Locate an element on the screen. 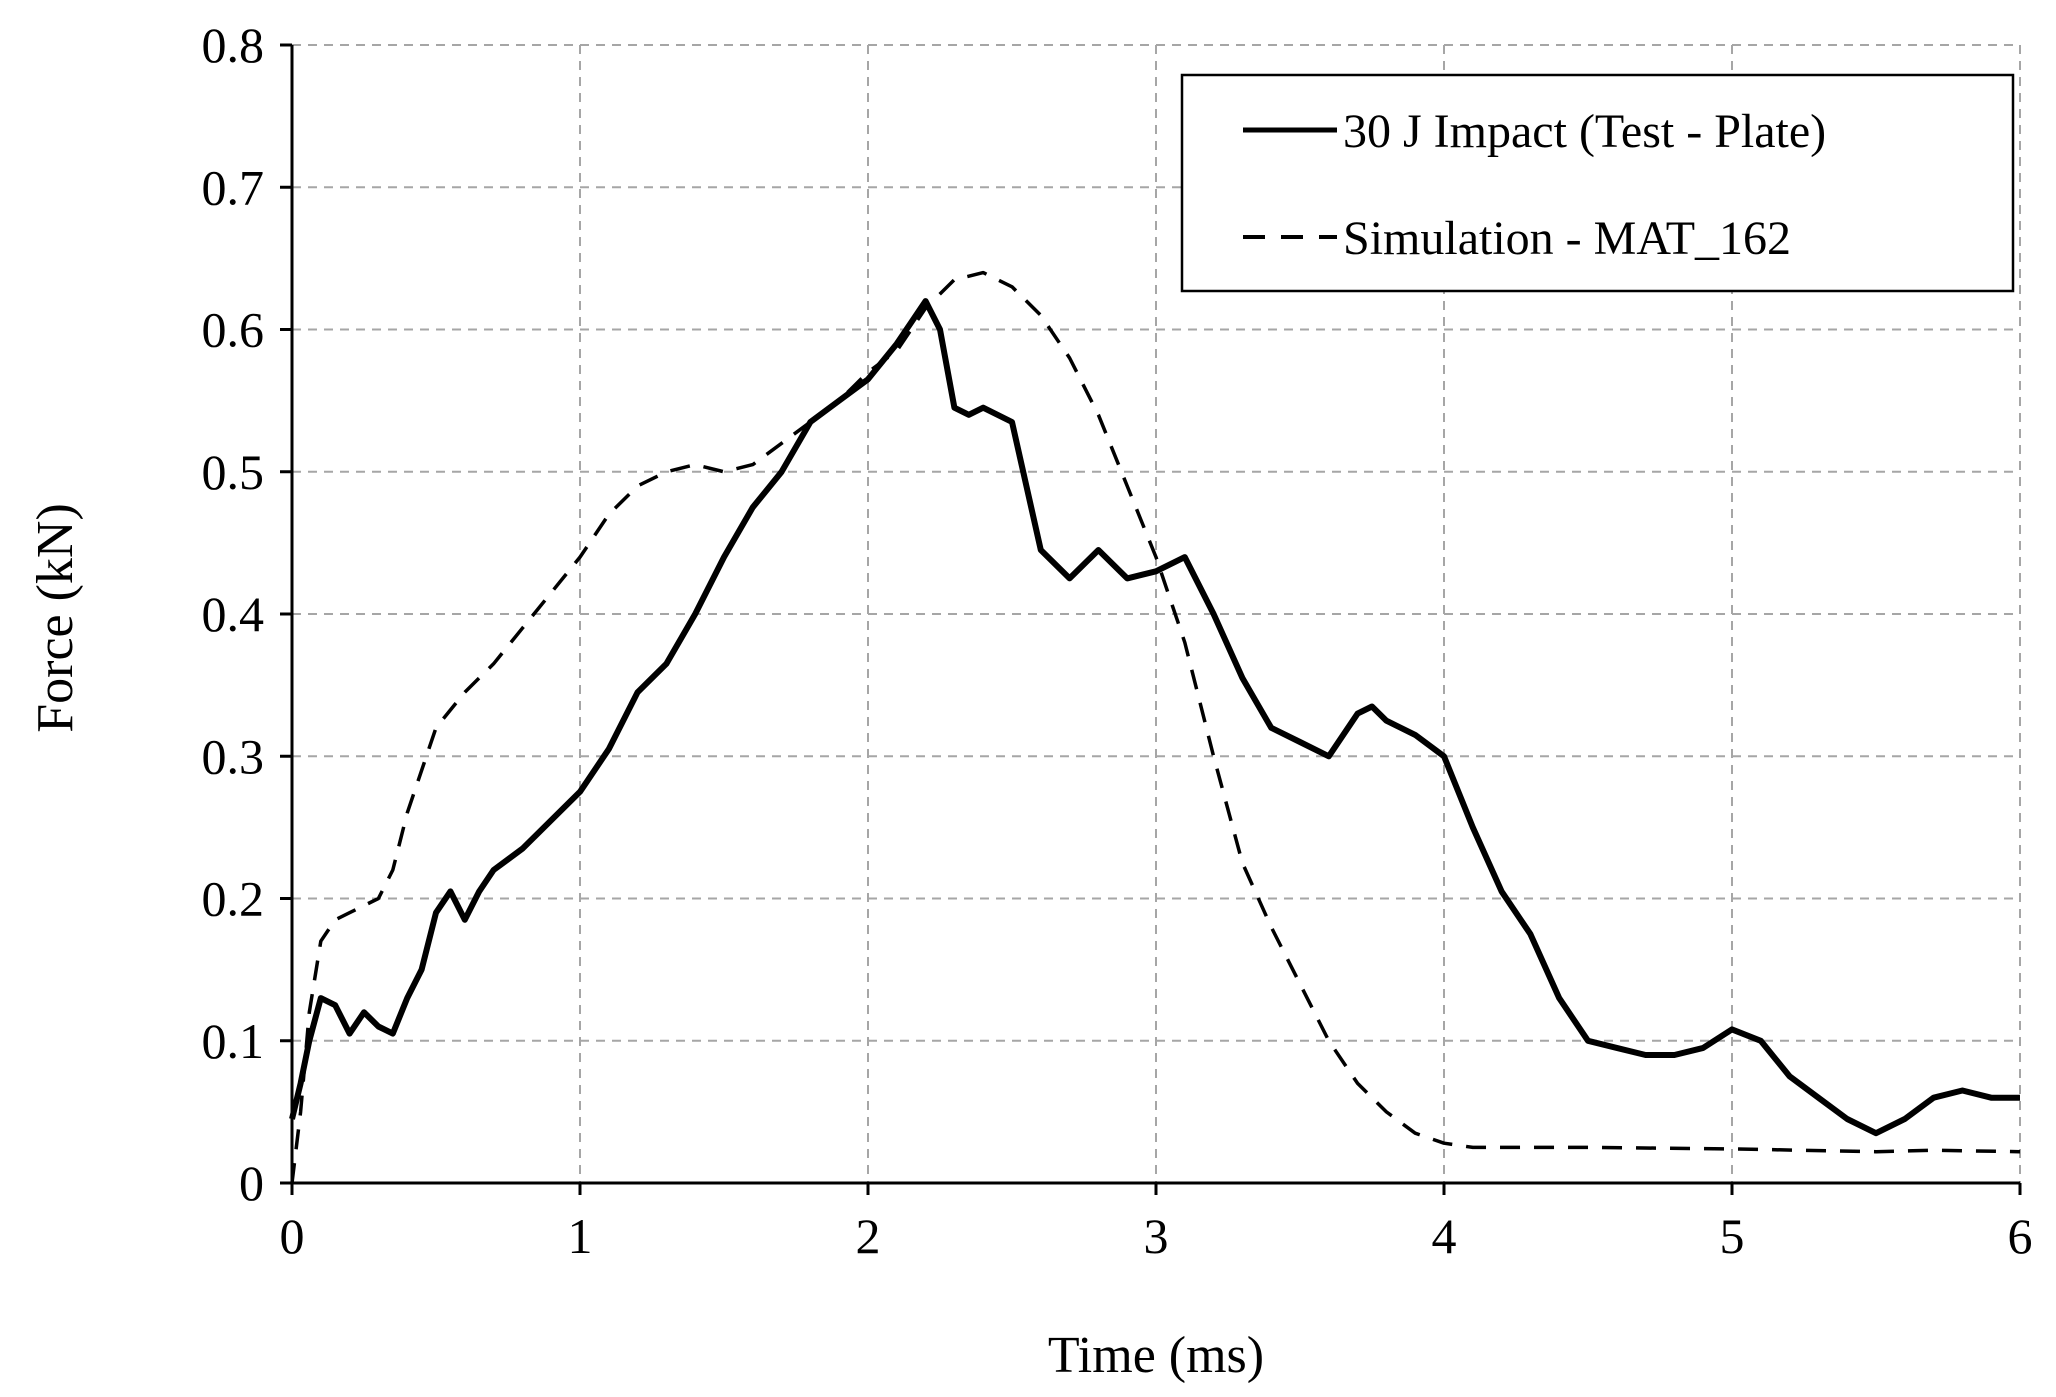  y-tick-label-4: 0.4 is located at coordinates (233, 614).